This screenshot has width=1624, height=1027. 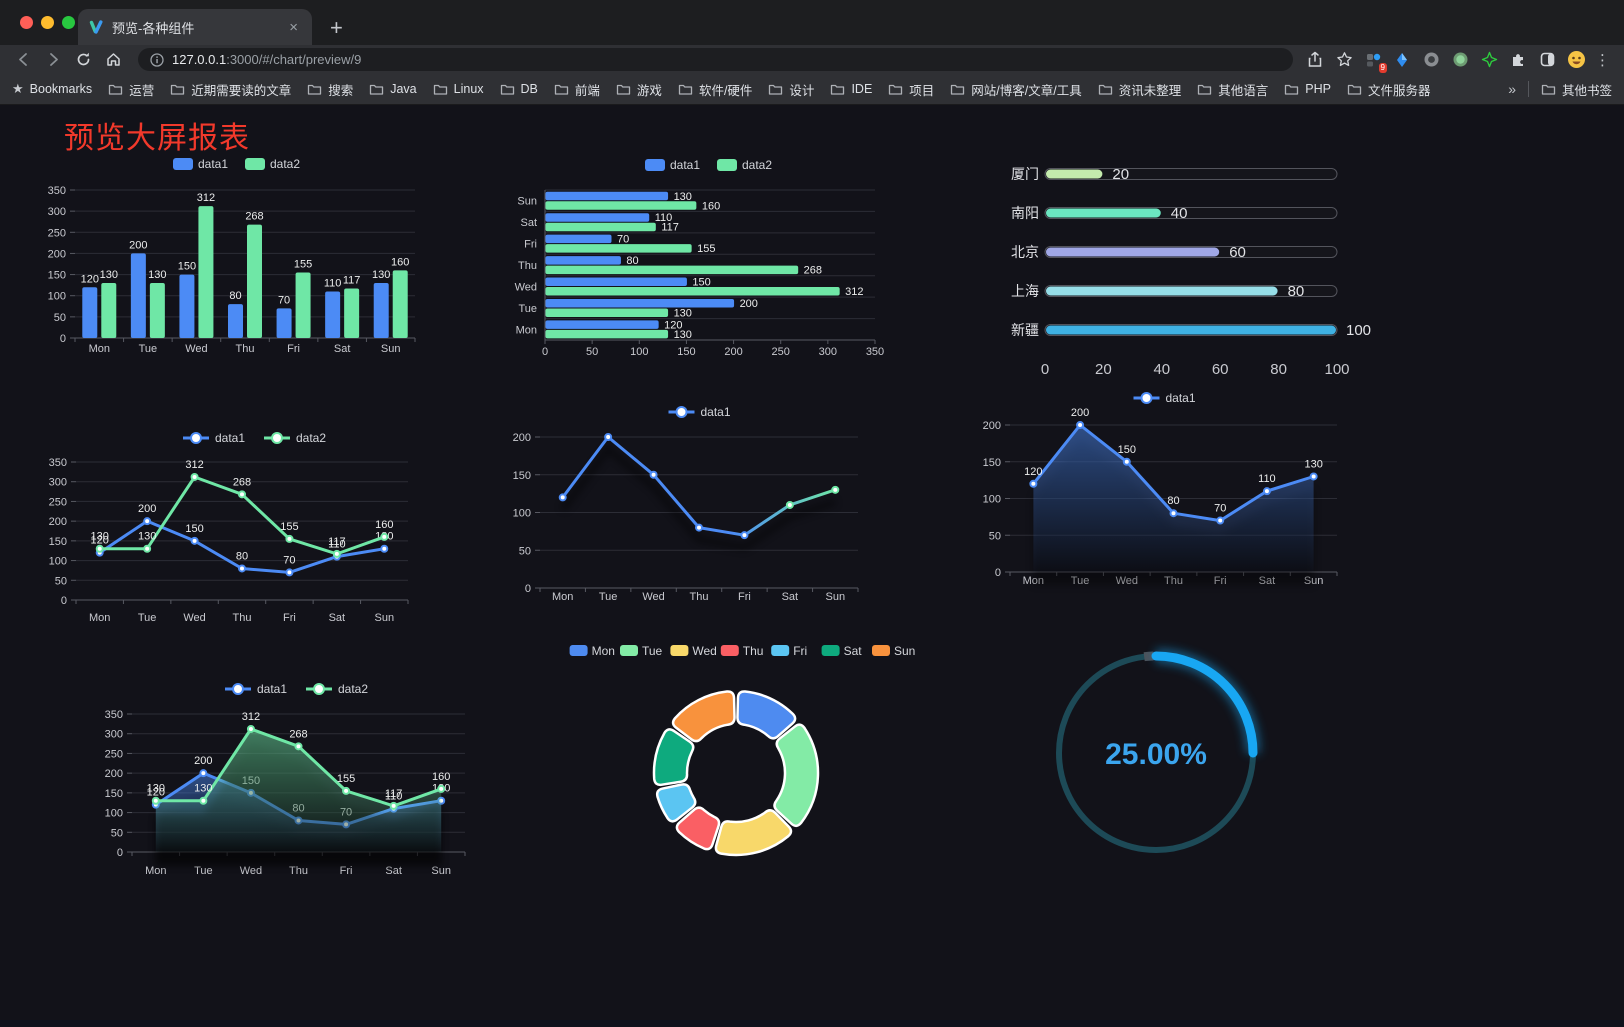 I want to click on progress-value: 100, so click(x=1358, y=330).